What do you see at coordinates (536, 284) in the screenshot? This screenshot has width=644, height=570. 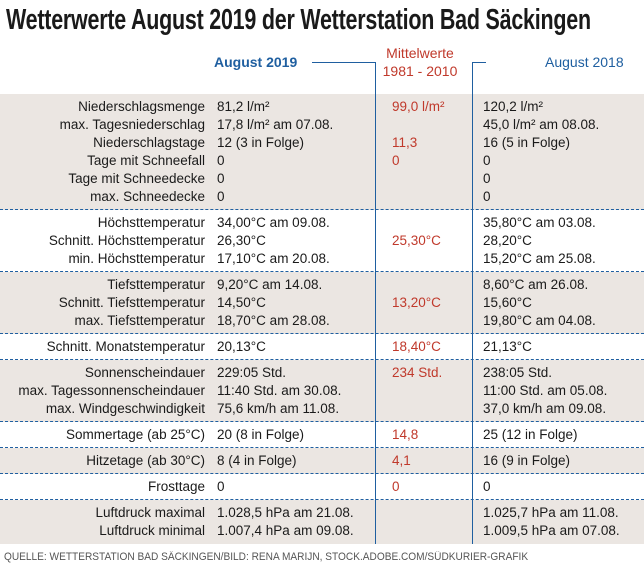 I see `value-2018: 8,60°C am 26.08.` at bounding box center [536, 284].